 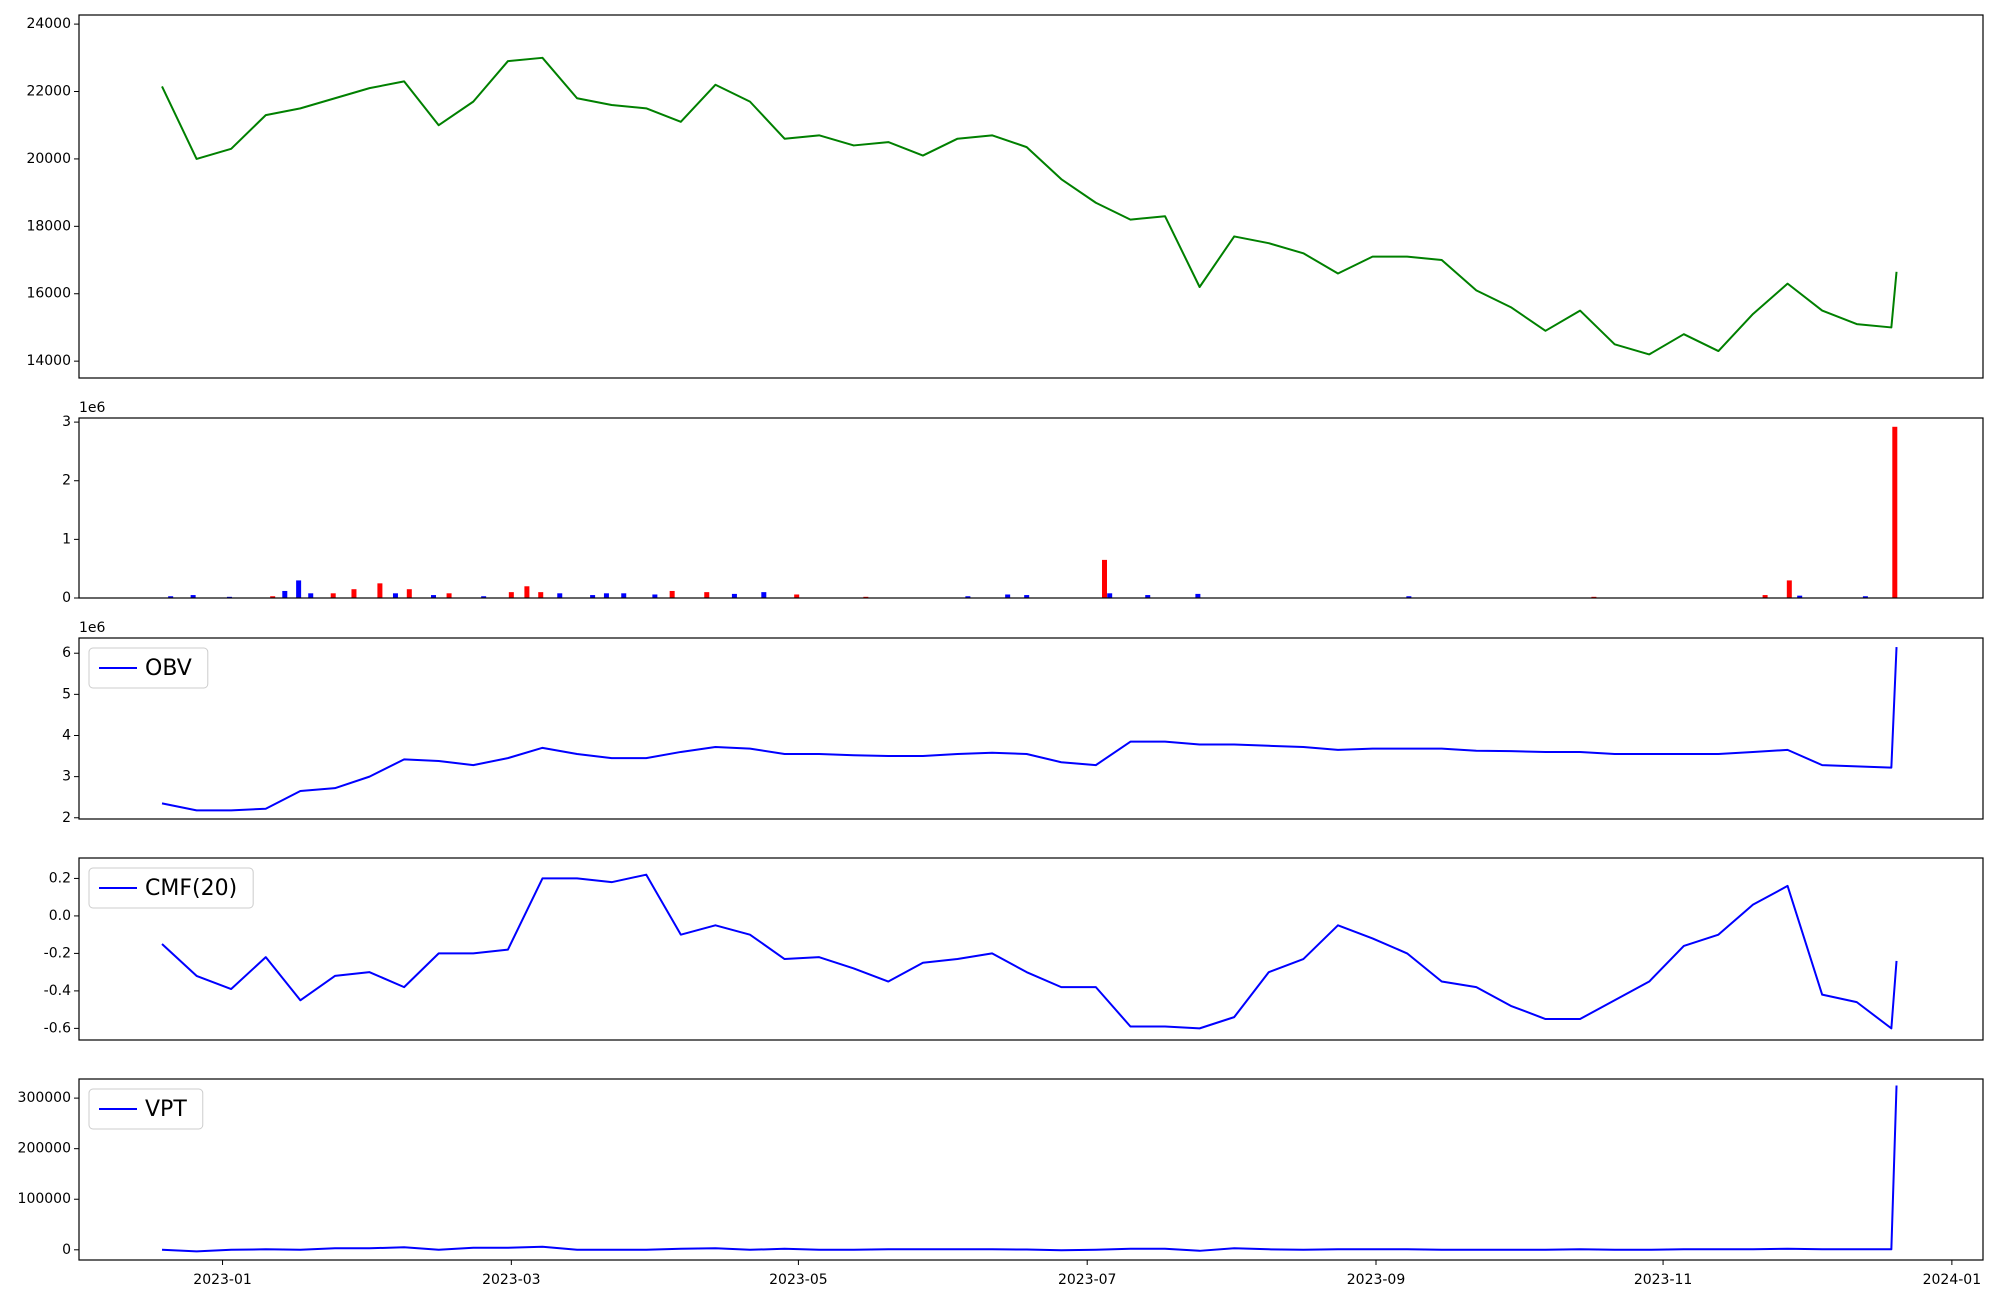 I want to click on y-tick-label: 16000, so click(x=48, y=294).